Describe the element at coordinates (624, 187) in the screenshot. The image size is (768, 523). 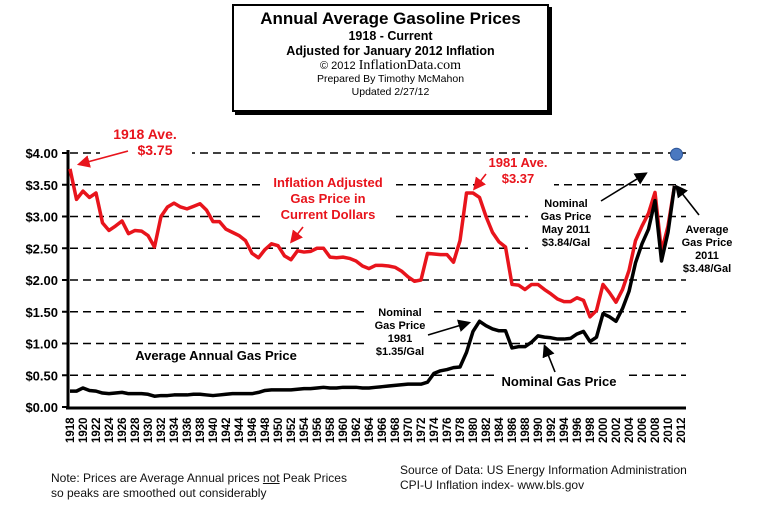
I see `arrow-may2011` at that location.